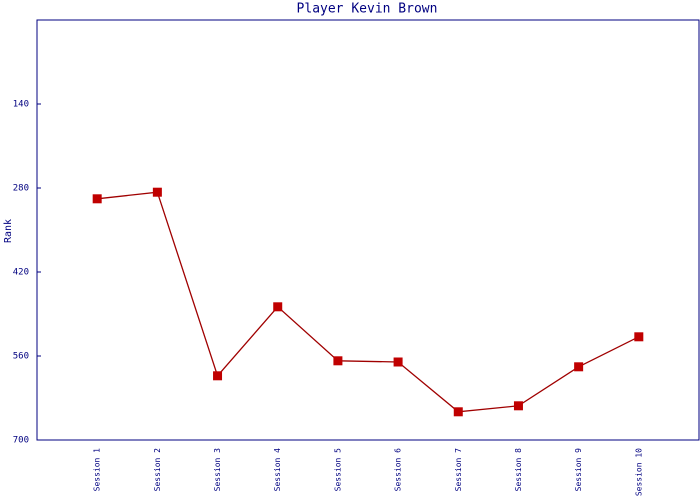 The height and width of the screenshot is (500, 700). I want to click on y-tick-label: 420, so click(21, 273).